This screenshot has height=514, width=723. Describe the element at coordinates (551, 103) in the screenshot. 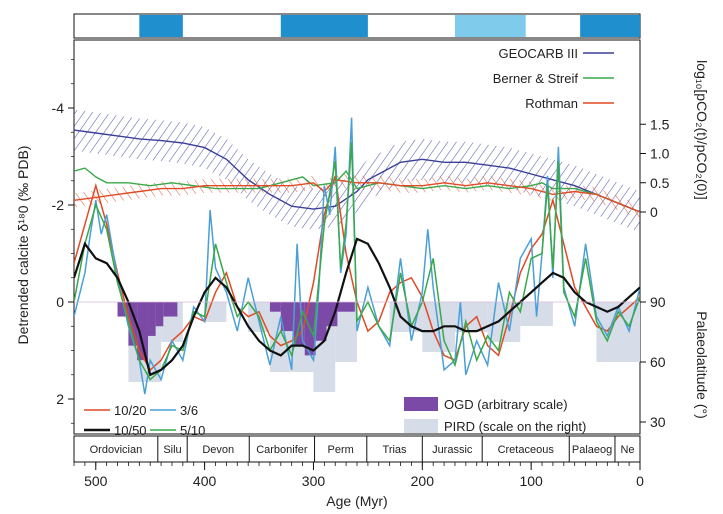

I see `legend-co2-label: Rothman` at that location.